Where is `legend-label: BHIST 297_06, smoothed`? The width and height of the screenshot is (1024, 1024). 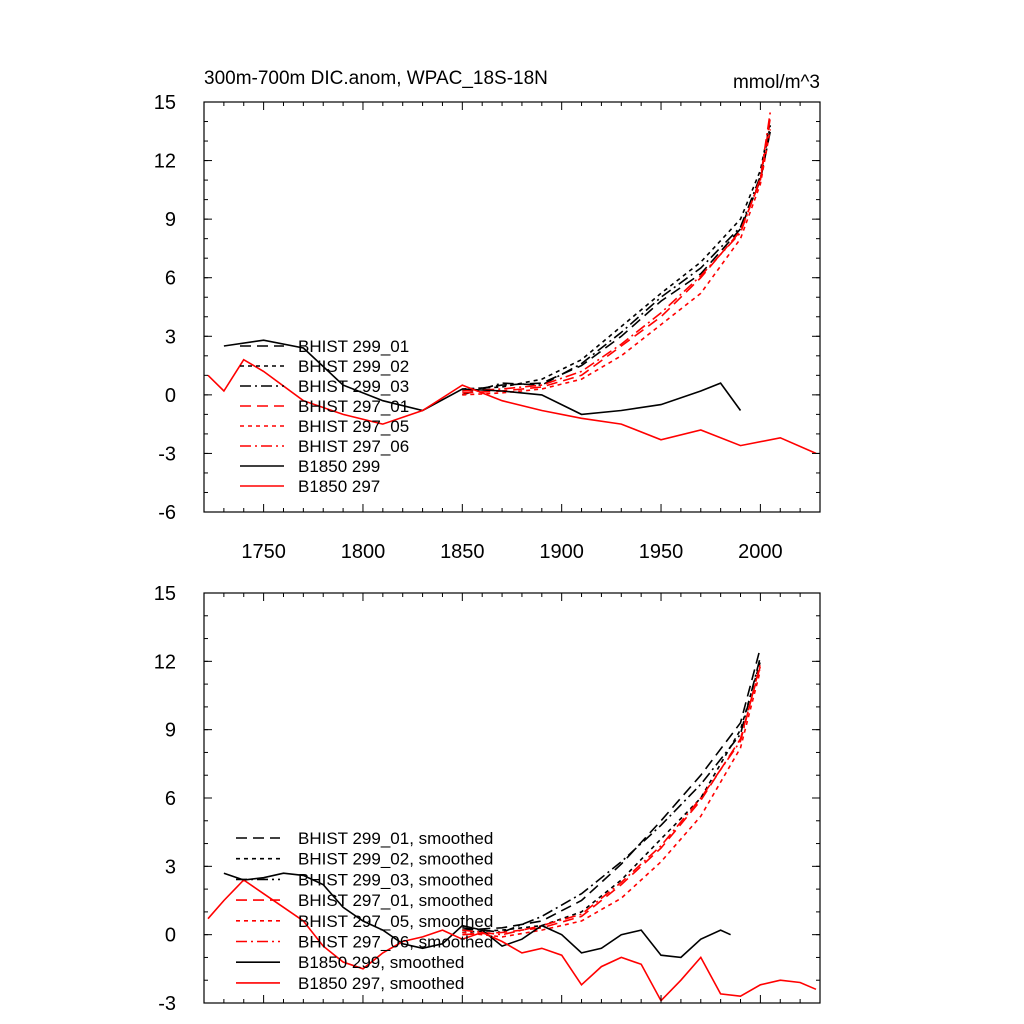 legend-label: BHIST 297_06, smoothed is located at coordinates (395, 942).